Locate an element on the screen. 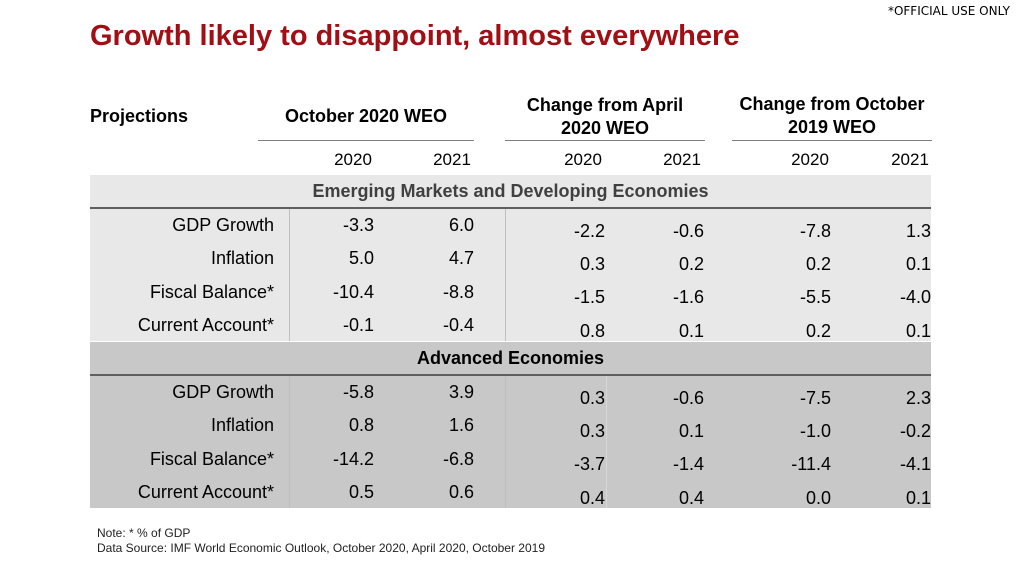 The height and width of the screenshot is (576, 1024). cell-value: 3.9 is located at coordinates (461, 392).